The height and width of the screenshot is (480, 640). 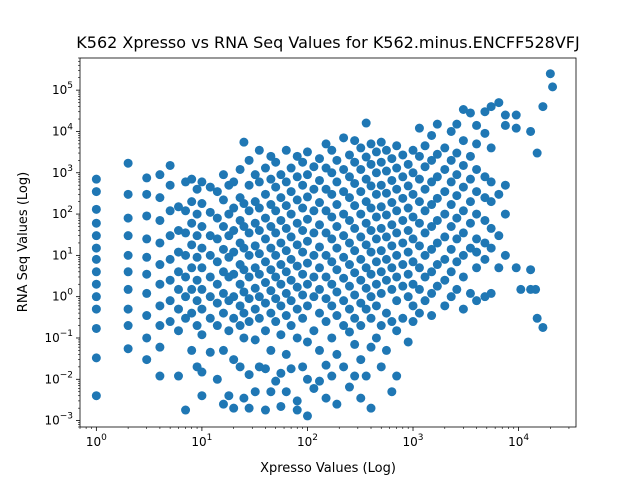 What do you see at coordinates (307, 441) in the screenshot?
I see `x-tick-label: 10²` at bounding box center [307, 441].